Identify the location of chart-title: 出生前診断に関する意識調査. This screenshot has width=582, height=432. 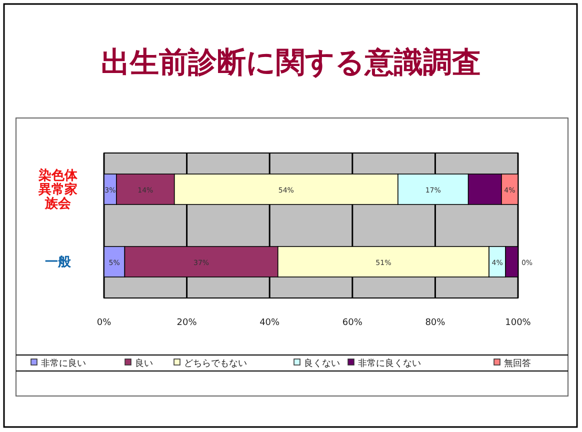
(291, 62).